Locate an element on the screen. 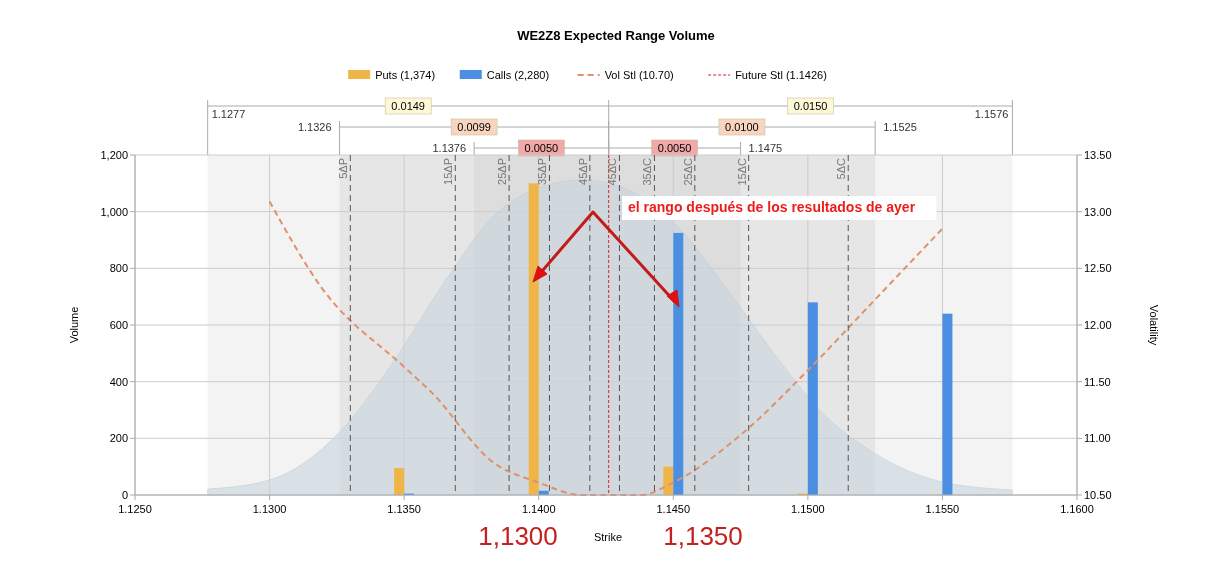 This screenshot has height=567, width=1218. legend-label: Future Stl (1.1426) is located at coordinates (781, 75).